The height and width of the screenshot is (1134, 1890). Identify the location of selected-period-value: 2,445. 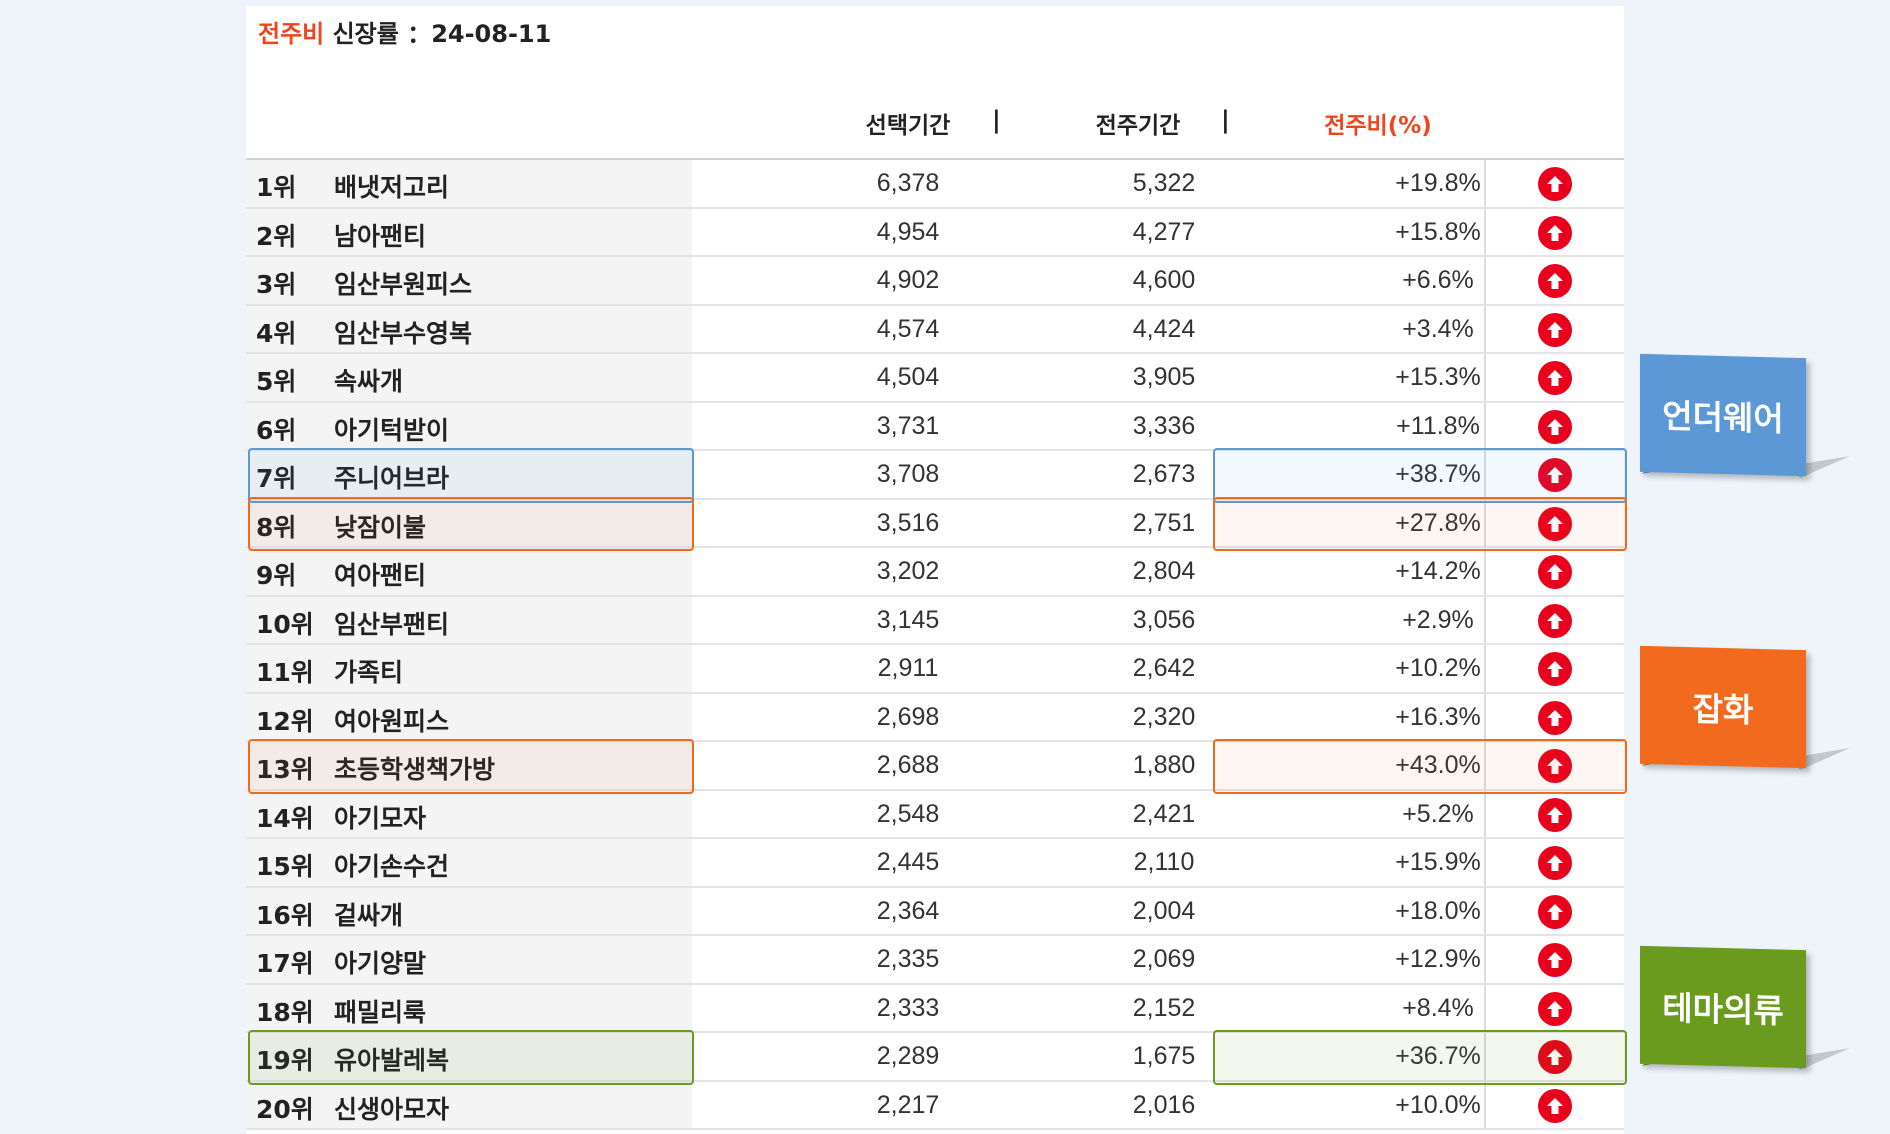
(908, 862).